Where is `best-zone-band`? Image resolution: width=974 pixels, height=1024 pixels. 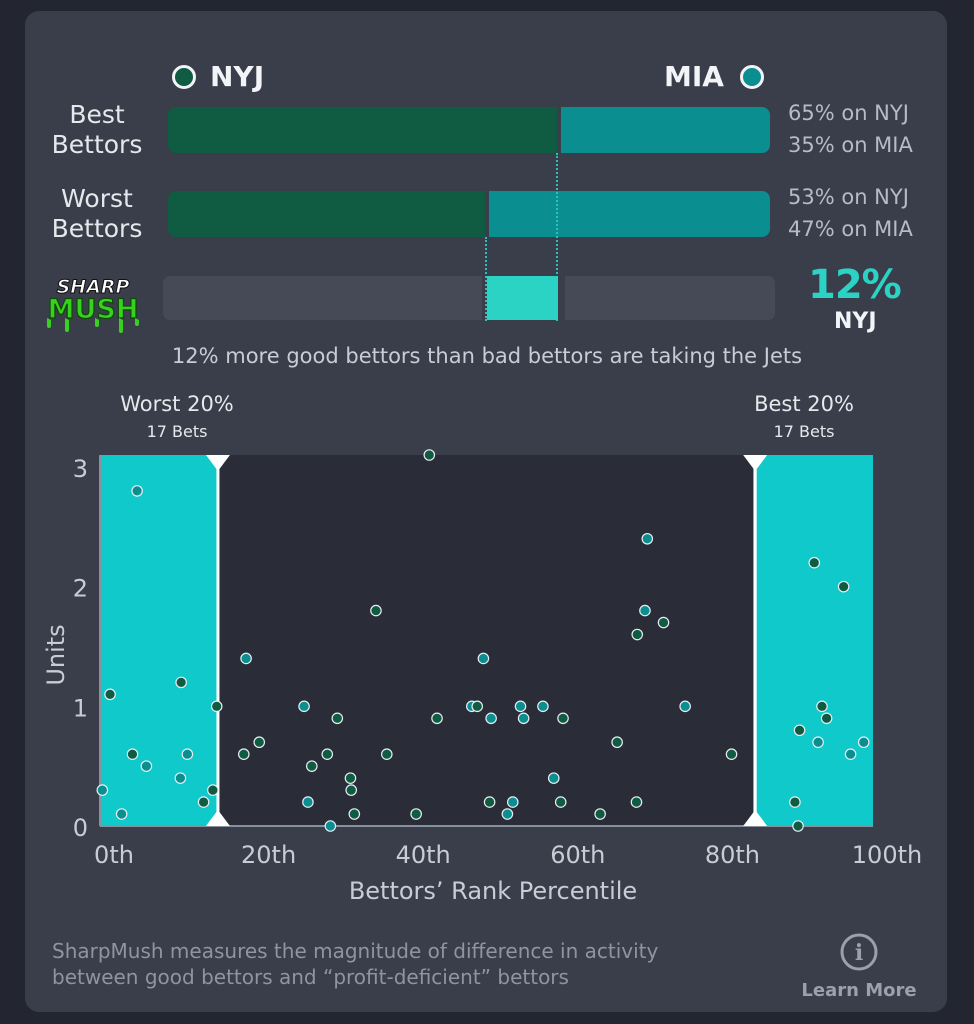 best-zone-band is located at coordinates (813, 640).